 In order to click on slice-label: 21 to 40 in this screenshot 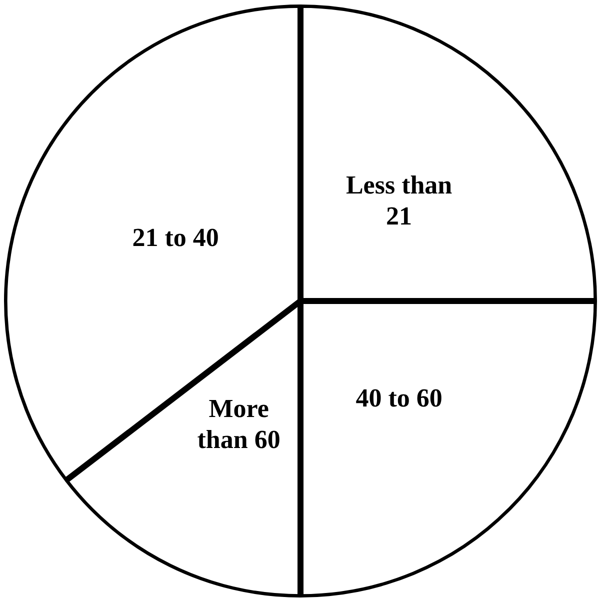, I will do `click(175, 237)`.